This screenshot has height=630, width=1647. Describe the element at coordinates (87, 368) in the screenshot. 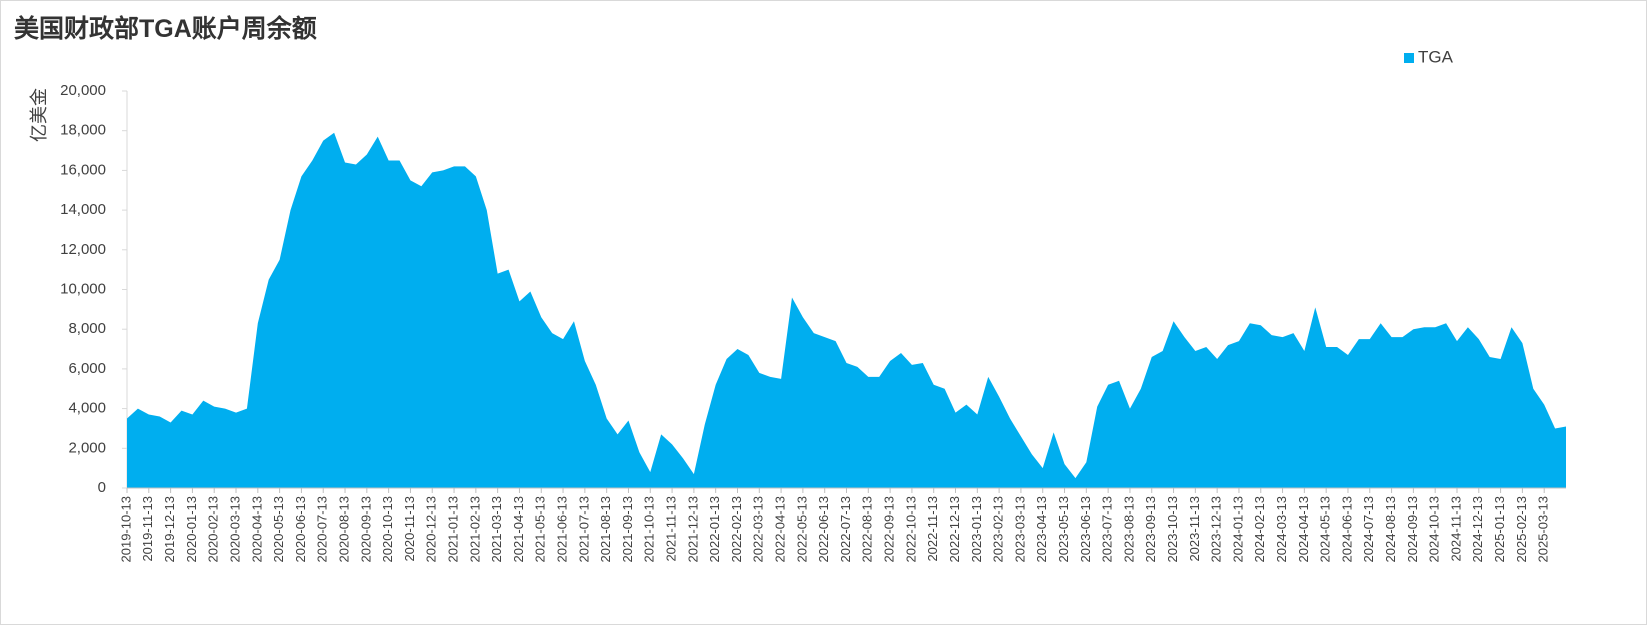

I see `y-tick-label: 6,000` at that location.